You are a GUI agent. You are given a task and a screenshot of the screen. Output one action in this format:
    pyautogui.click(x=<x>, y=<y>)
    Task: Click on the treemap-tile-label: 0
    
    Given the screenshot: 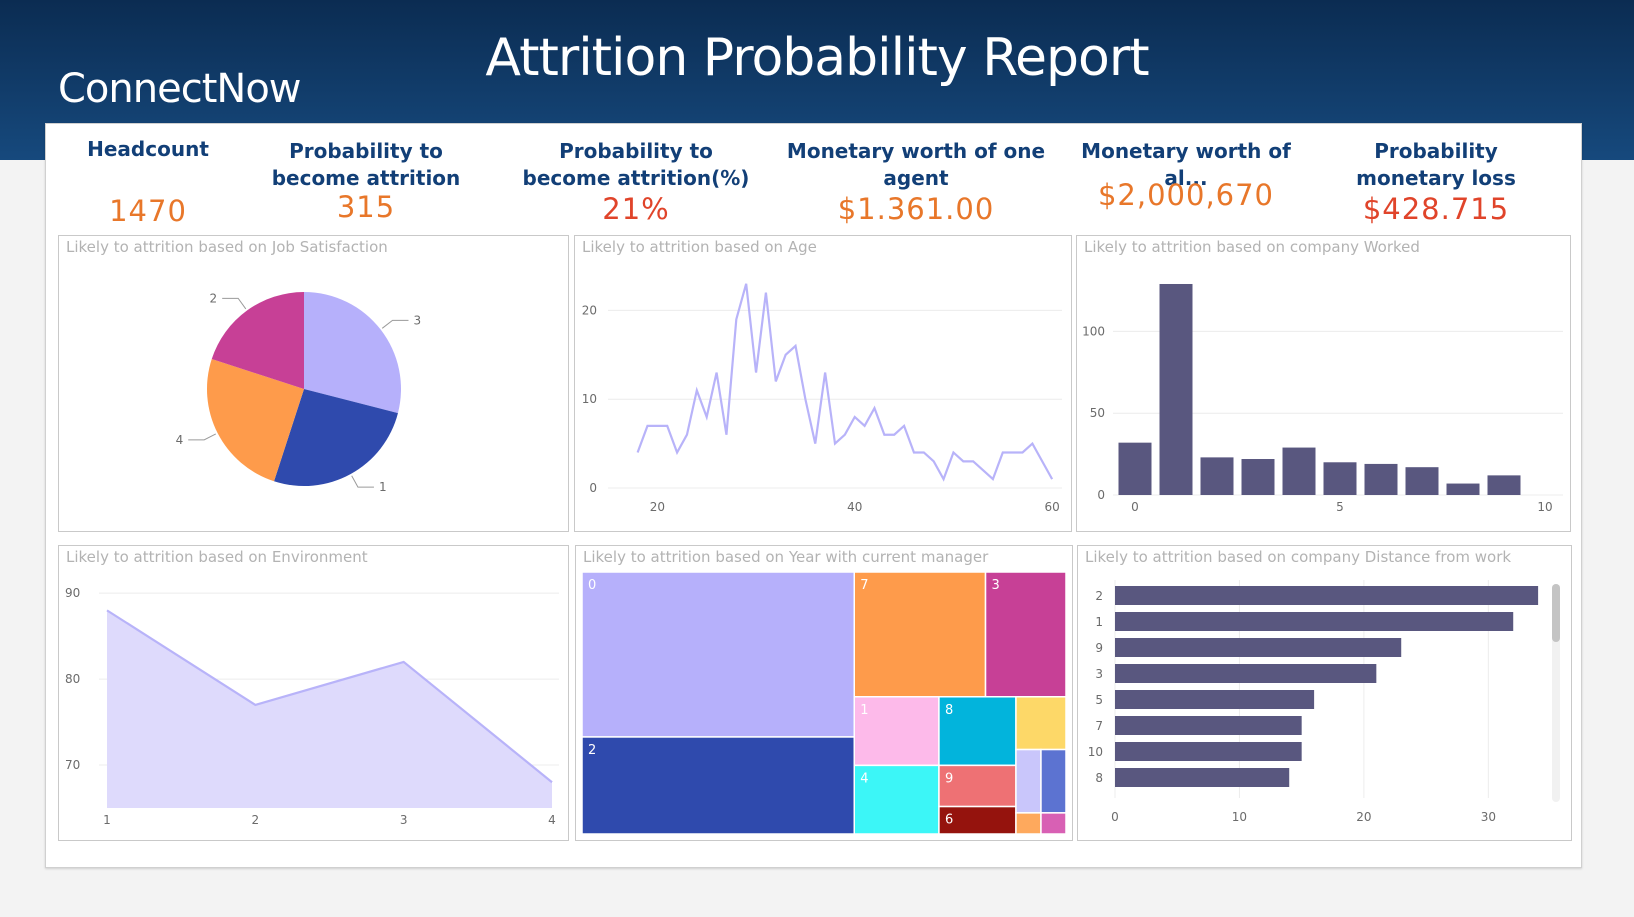 What is the action you would take?
    pyautogui.click(x=592, y=585)
    